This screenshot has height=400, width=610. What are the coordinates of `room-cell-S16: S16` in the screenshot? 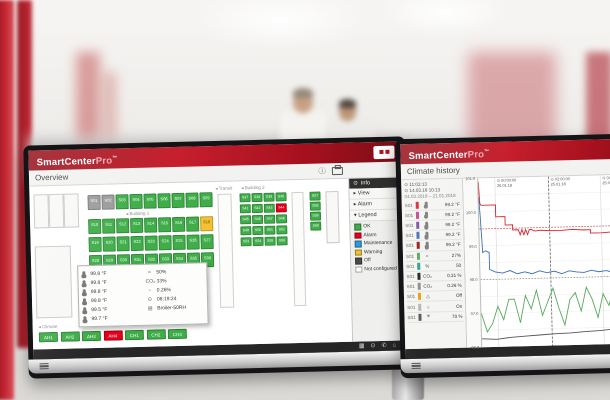 It's located at (178, 224).